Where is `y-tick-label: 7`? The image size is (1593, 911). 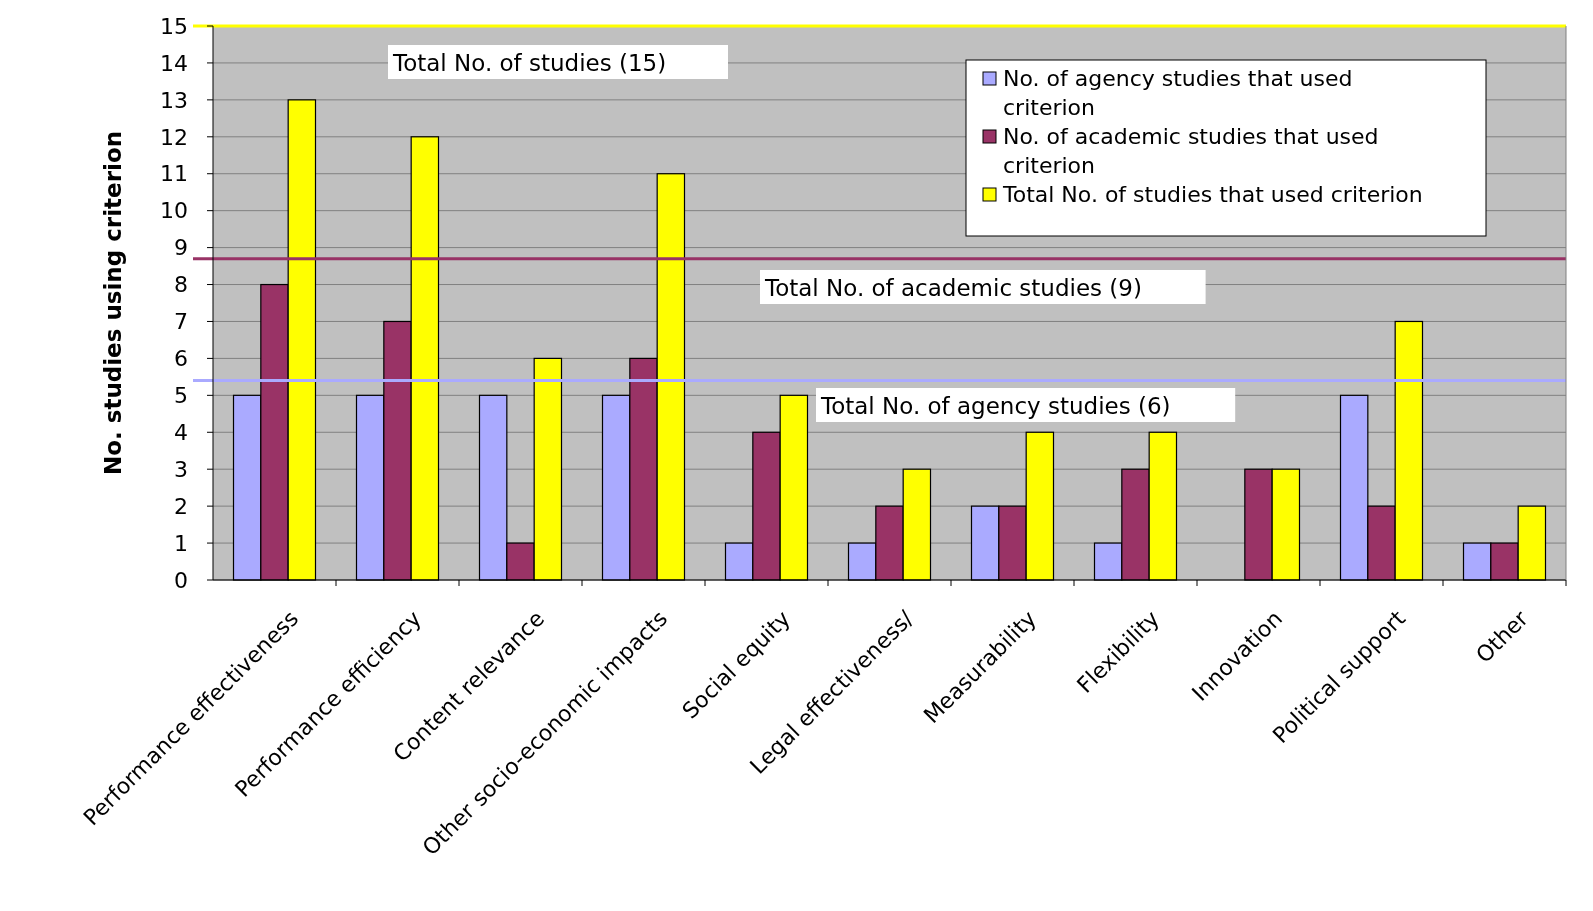 y-tick-label: 7 is located at coordinates (181, 322).